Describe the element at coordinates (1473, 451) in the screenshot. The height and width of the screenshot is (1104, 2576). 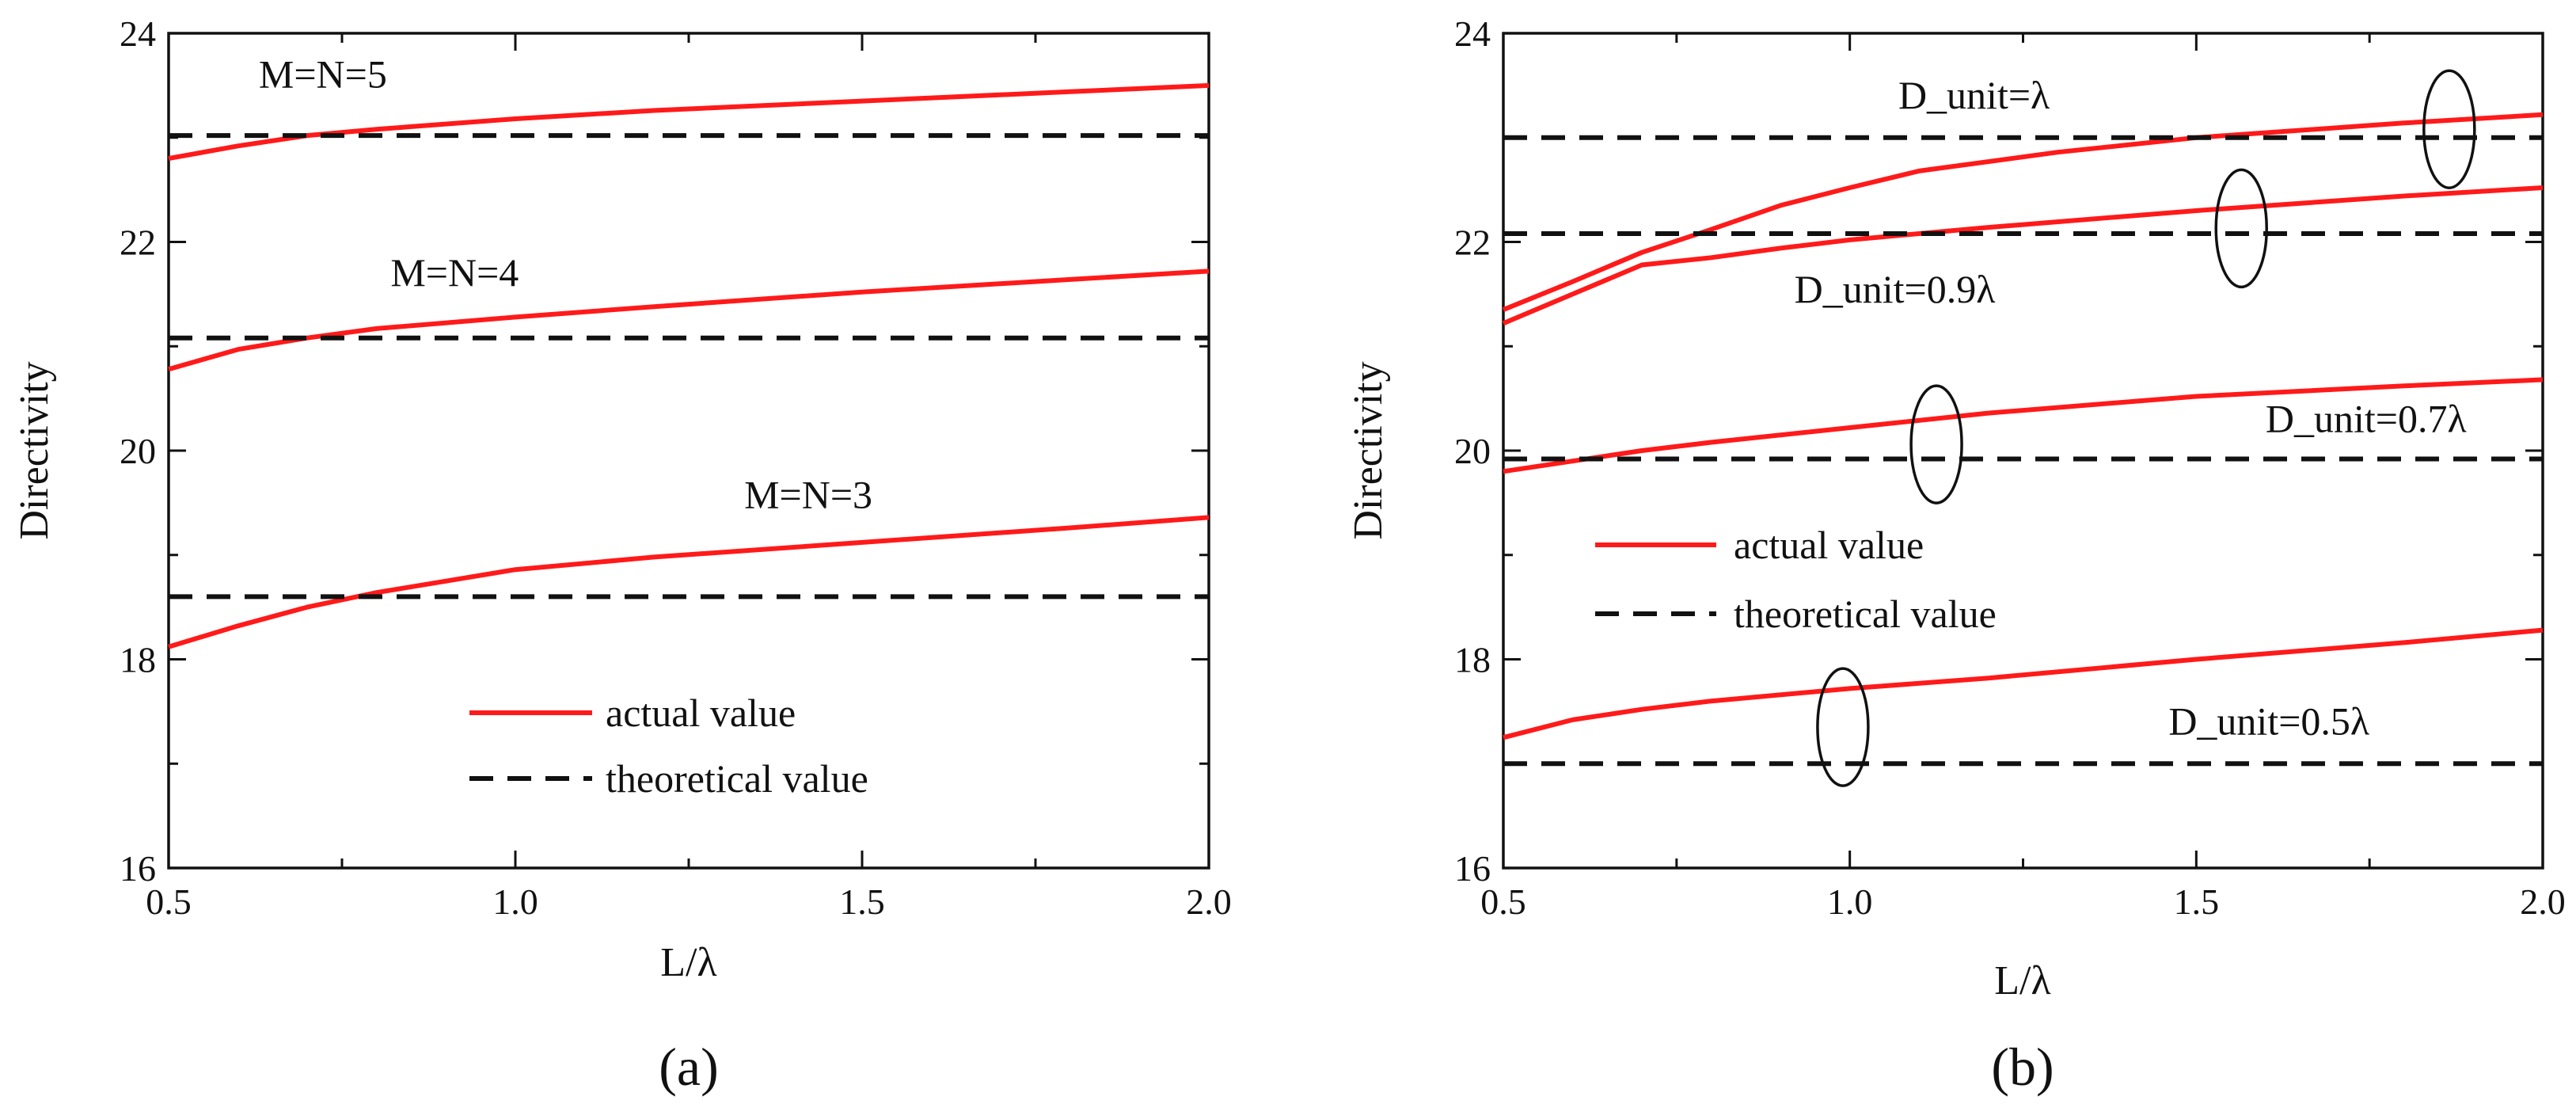
I see `y-tick-label-b: 20` at that location.